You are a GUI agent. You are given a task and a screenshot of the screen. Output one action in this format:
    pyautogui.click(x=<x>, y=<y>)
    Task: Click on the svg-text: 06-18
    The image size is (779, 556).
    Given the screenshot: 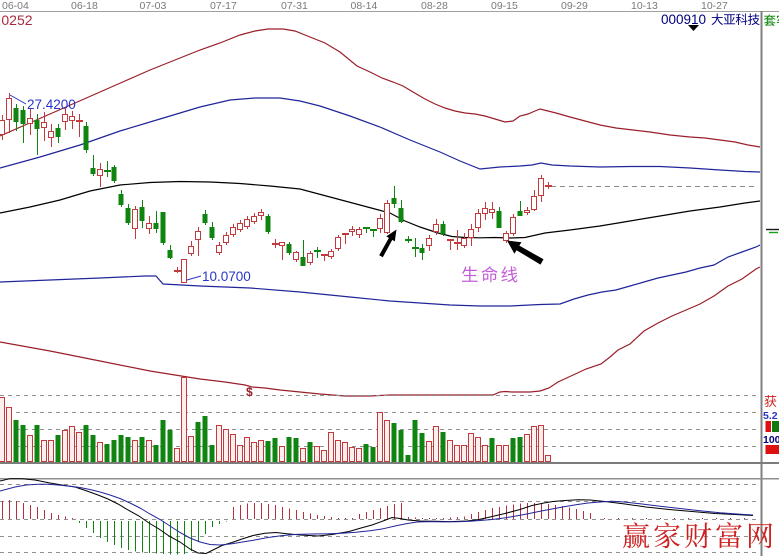 What is the action you would take?
    pyautogui.click(x=84, y=6)
    